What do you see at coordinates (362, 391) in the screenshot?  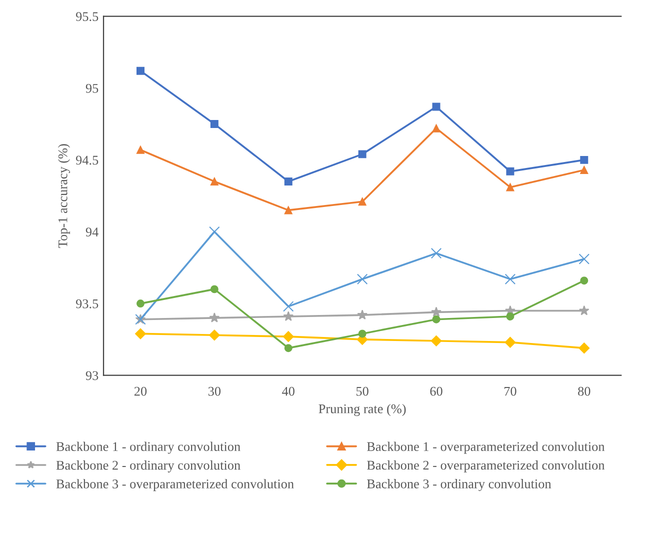 I see `x-tick-label: 50` at bounding box center [362, 391].